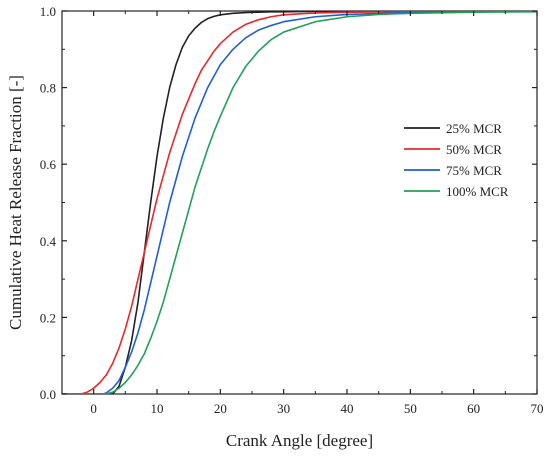  I want to click on y-tick-label: 1.0, so click(48, 11).